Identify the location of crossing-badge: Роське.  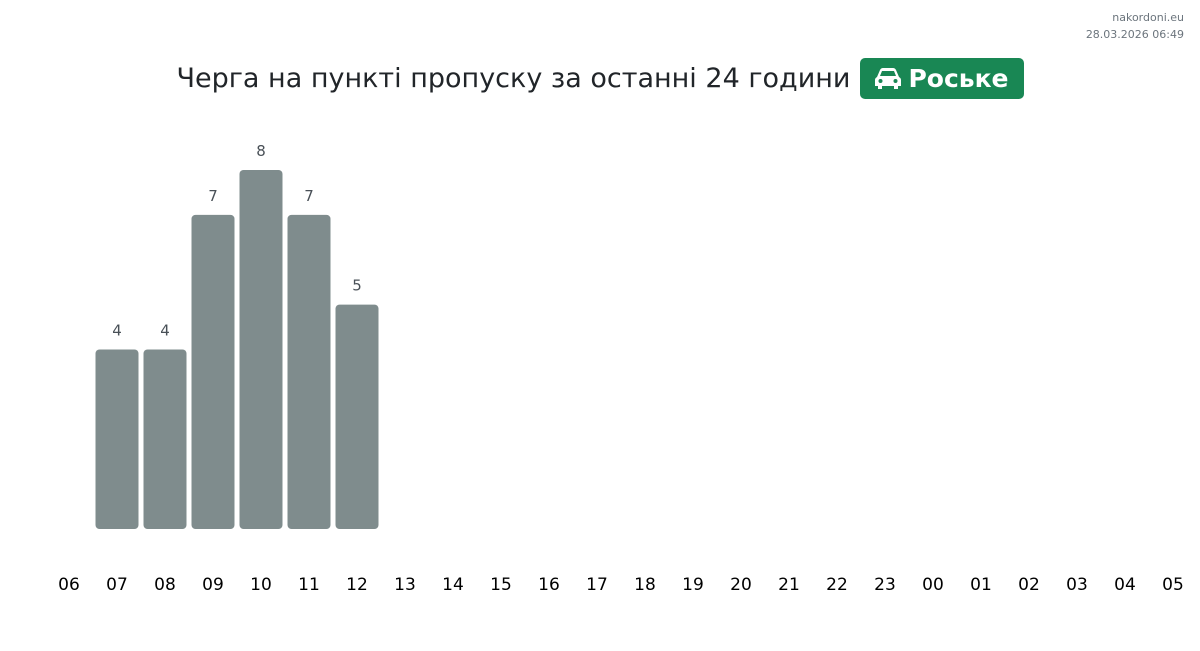
(942, 78).